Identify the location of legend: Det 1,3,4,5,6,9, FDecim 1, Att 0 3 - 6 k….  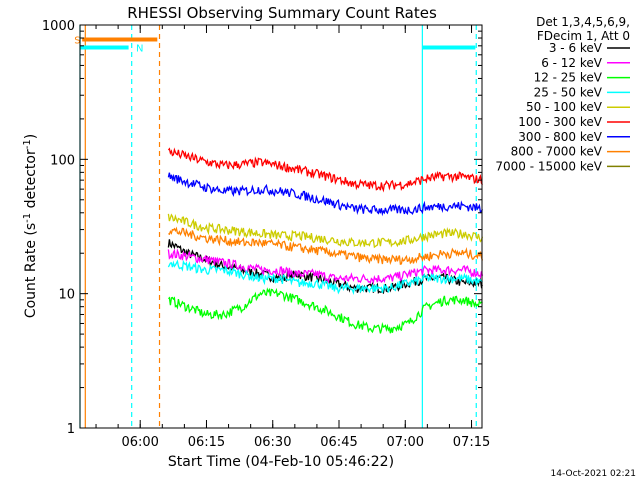
(562, 94).